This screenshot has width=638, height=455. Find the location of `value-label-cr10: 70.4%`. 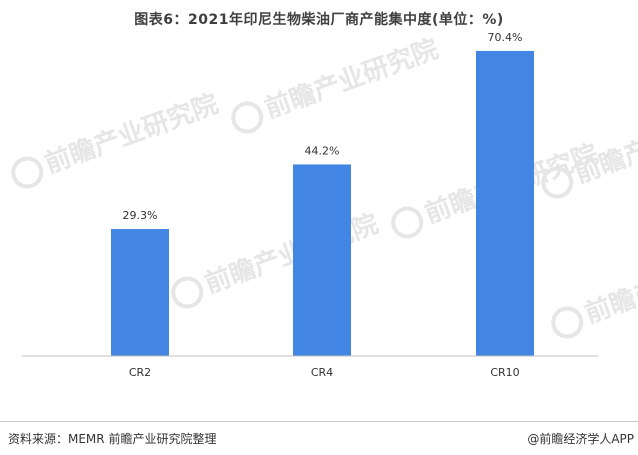

value-label-cr10: 70.4% is located at coordinates (505, 37).